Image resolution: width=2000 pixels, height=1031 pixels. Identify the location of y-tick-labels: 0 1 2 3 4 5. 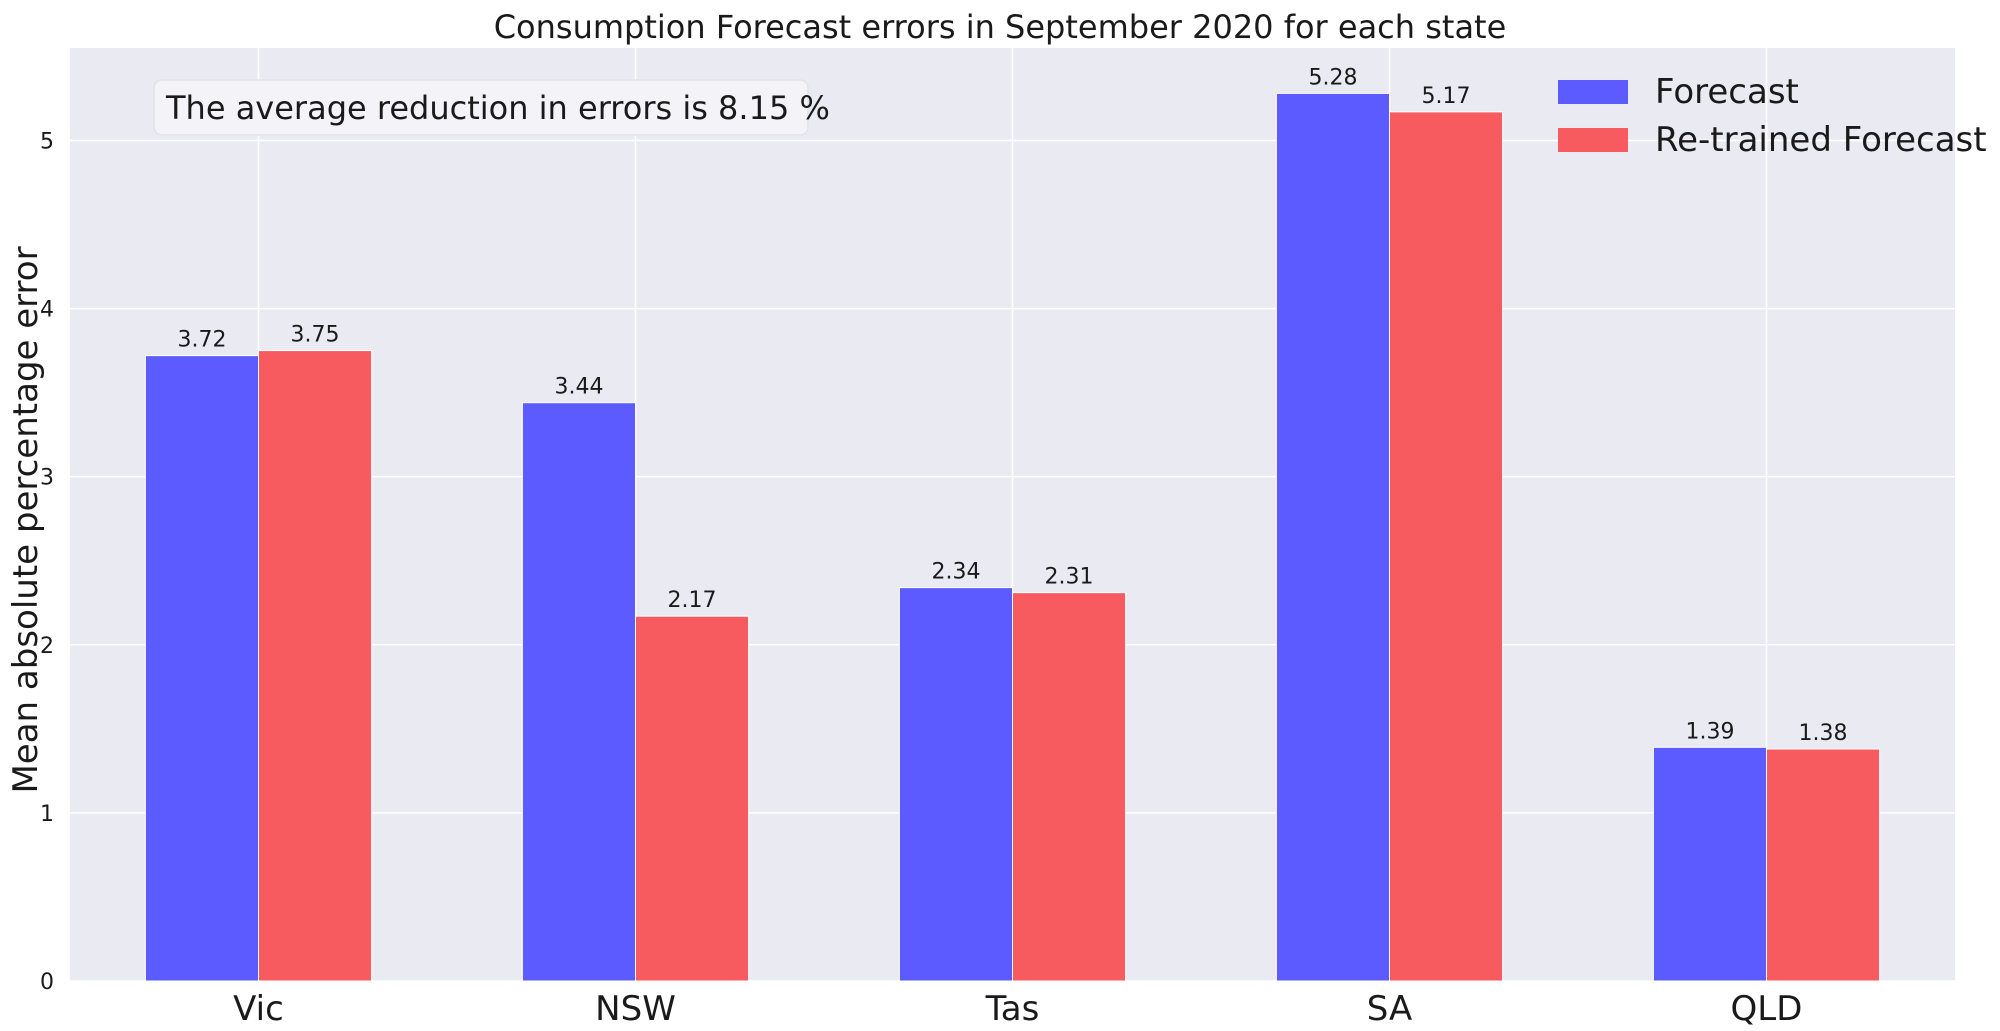
(47, 562).